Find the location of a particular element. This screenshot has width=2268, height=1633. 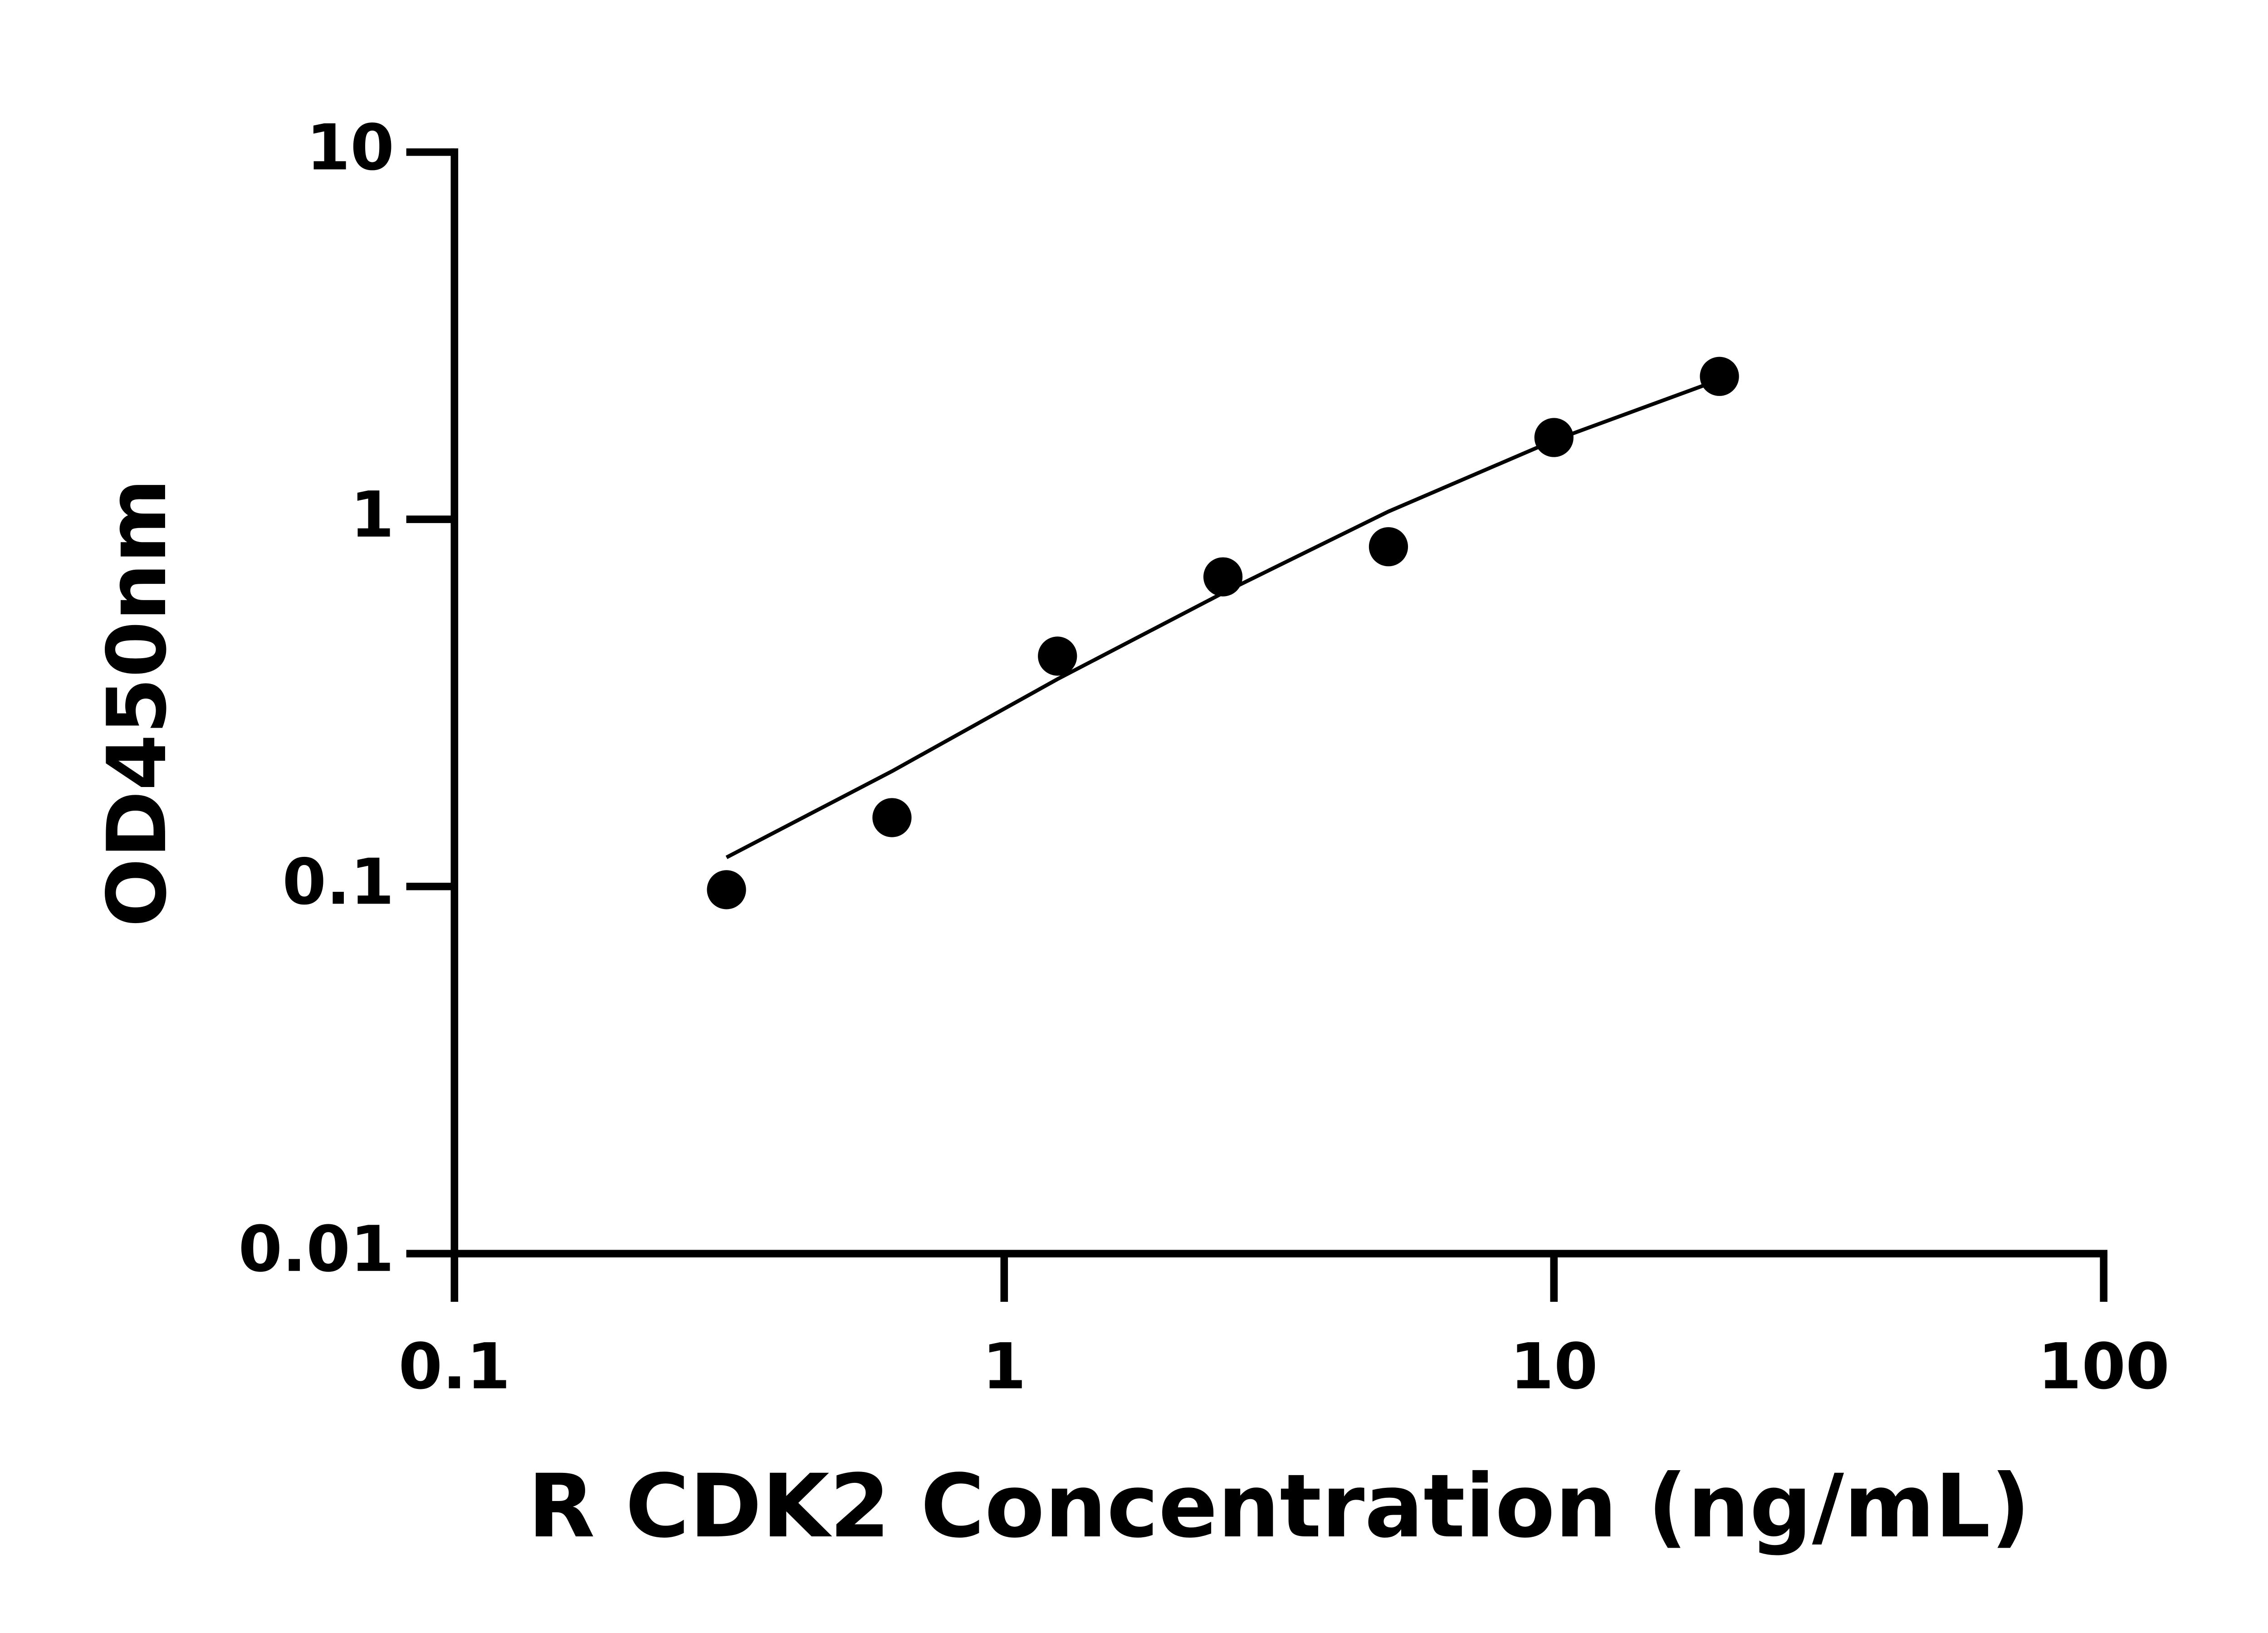

x-axis-title: R CDK2 Concentration (ng/mL) is located at coordinates (1279, 1506).